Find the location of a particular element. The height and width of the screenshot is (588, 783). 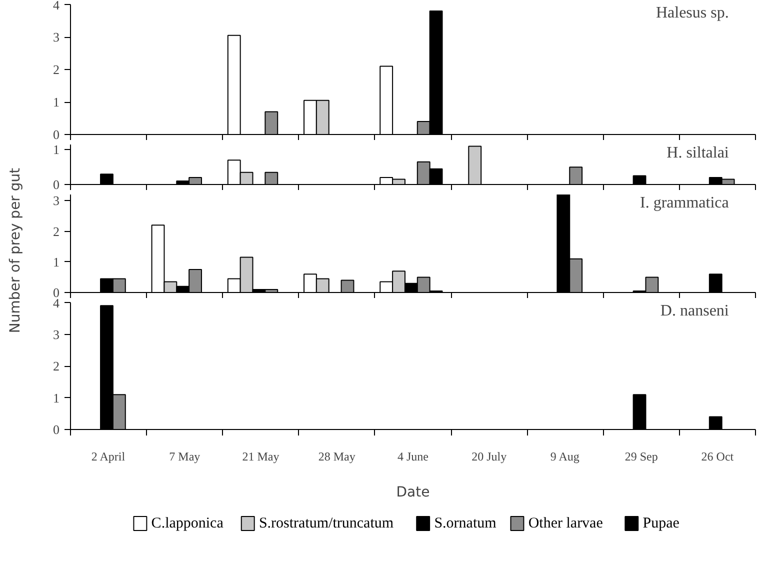

legend-label: Other larvae is located at coordinates (566, 524).